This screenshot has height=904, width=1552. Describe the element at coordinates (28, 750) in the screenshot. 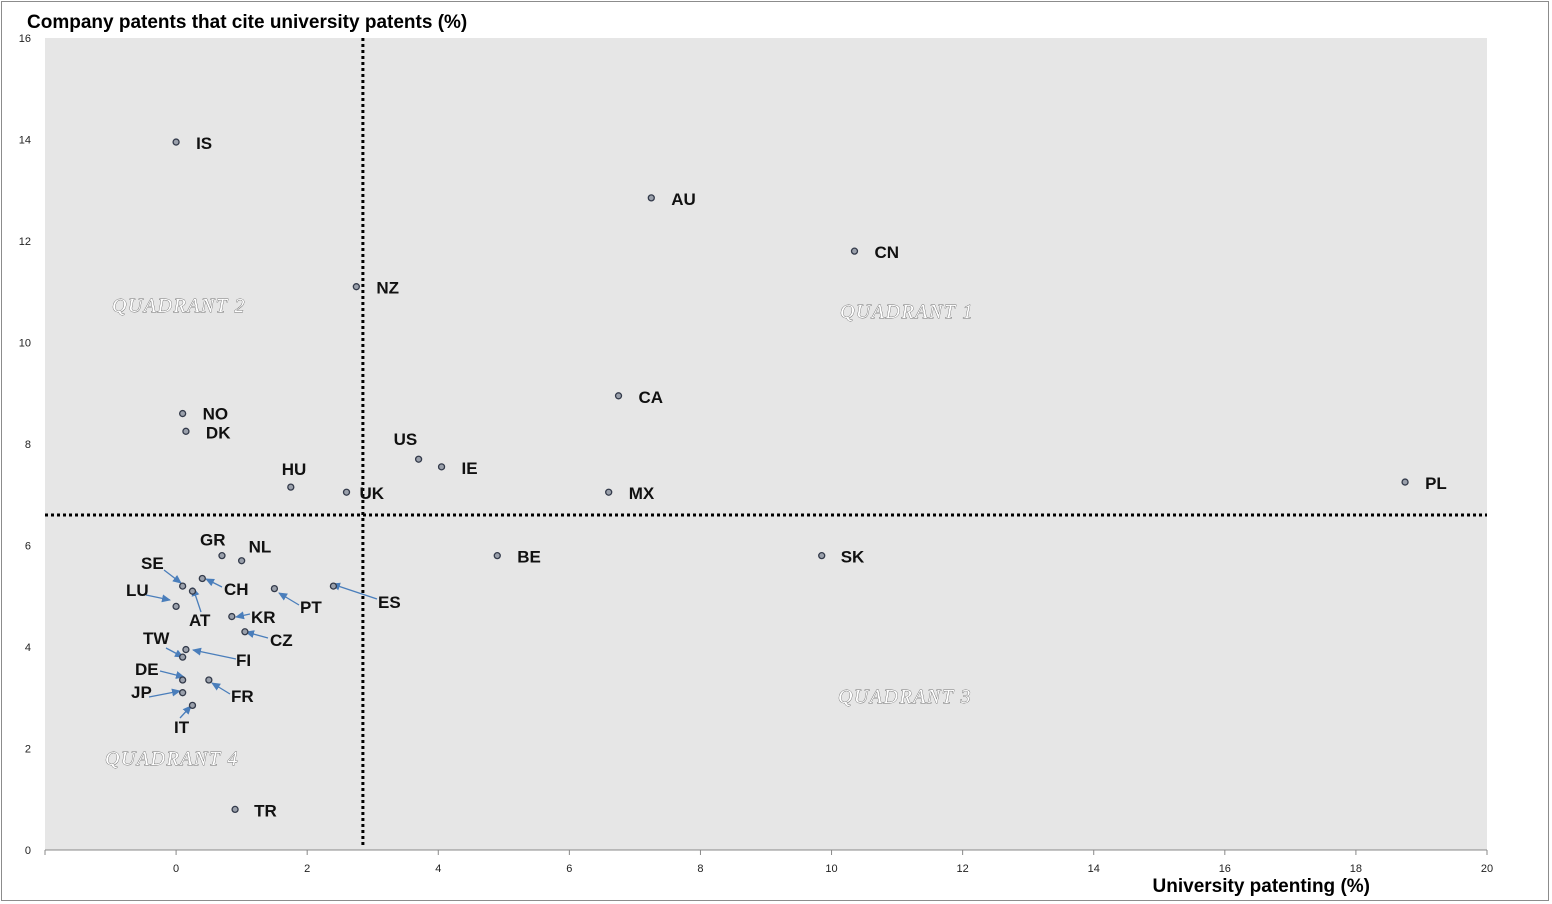

I see `y-tick-label: 2` at that location.